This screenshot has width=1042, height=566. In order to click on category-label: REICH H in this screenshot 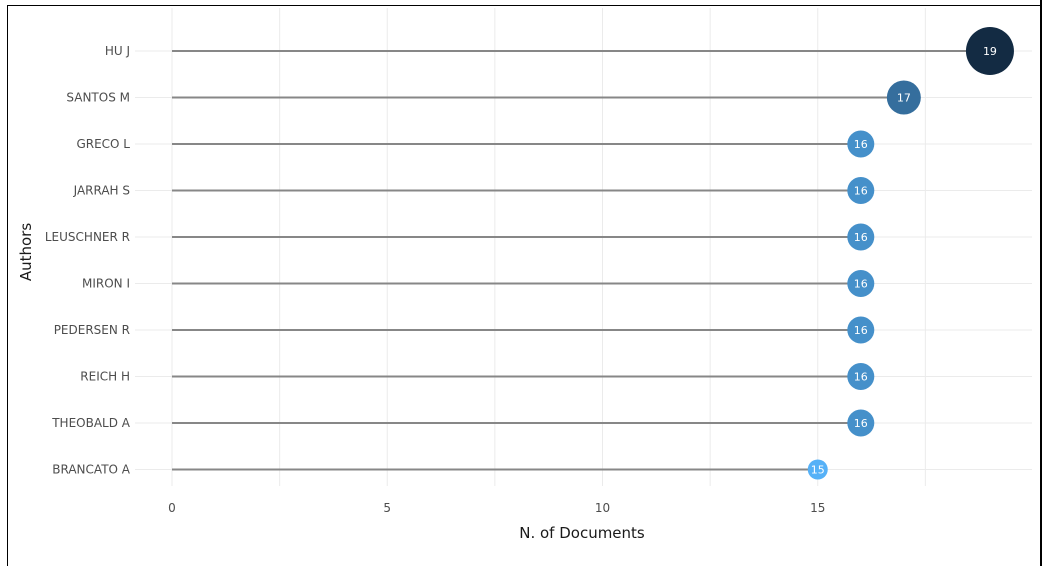, I will do `click(105, 377)`.